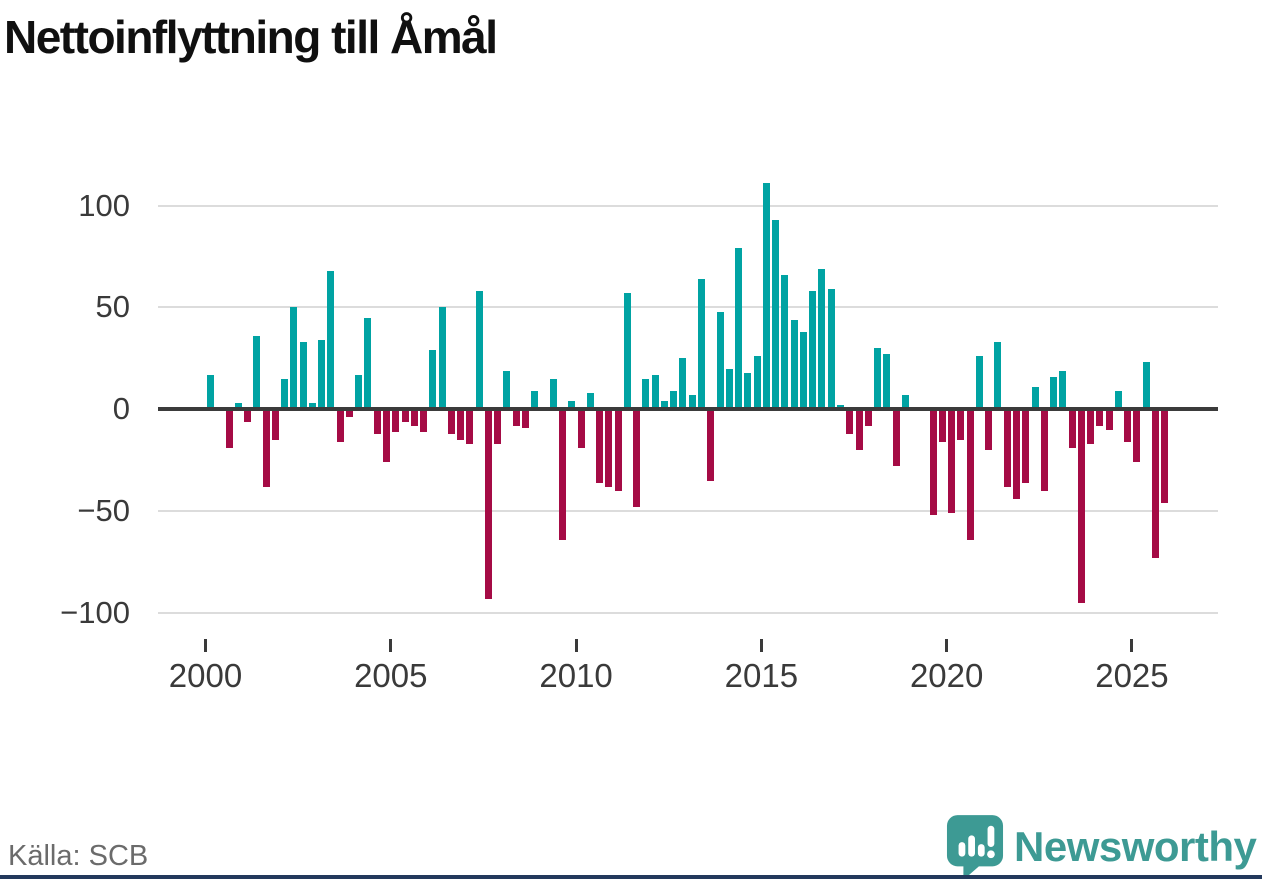  Describe the element at coordinates (590, 401) in the screenshot. I see `bar-2010Q2` at that location.